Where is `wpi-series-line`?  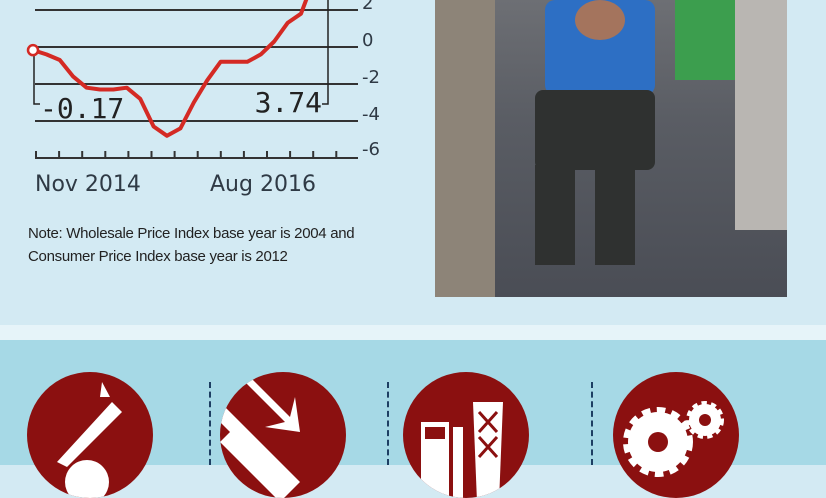 wpi-series-line is located at coordinates (170, 69).